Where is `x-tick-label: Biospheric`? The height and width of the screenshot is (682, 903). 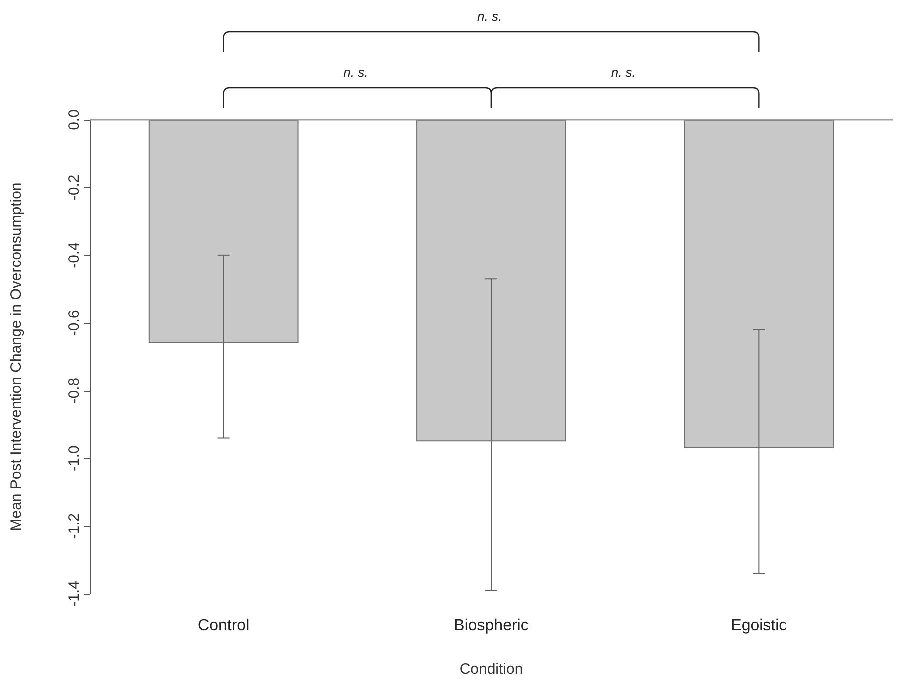
x-tick-label: Biospheric is located at coordinates (491, 626).